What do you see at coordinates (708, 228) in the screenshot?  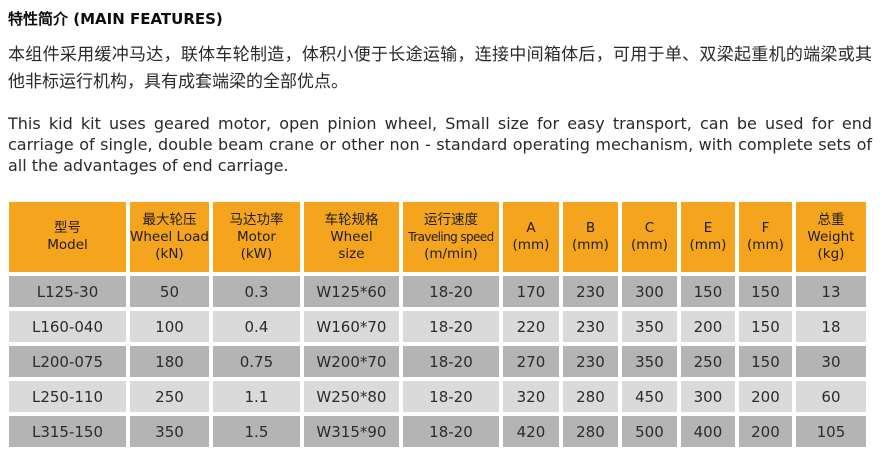 I see `header-line: E` at bounding box center [708, 228].